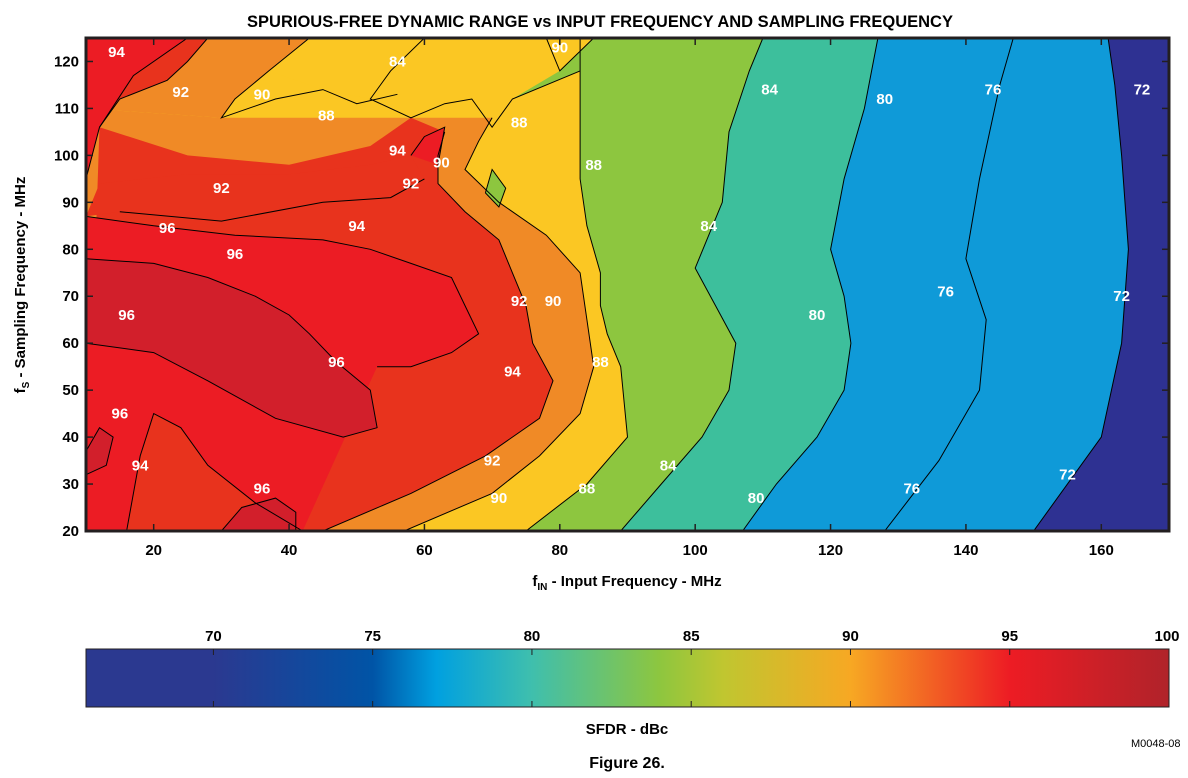 This screenshot has height=778, width=1188. I want to click on region-94-mid-upper, so click(255, 188).